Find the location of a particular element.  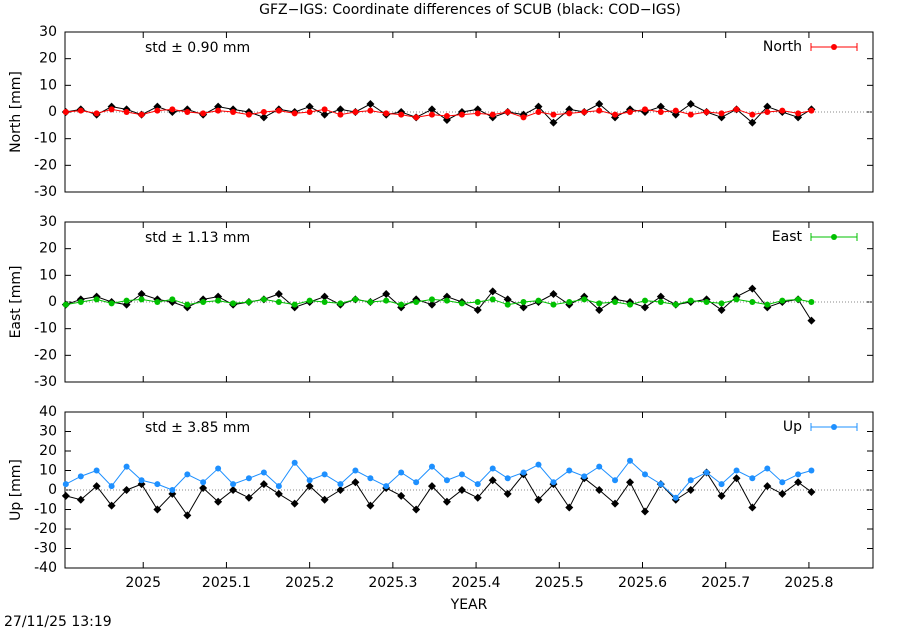

y-tick-label: 40 is located at coordinates (48, 412).